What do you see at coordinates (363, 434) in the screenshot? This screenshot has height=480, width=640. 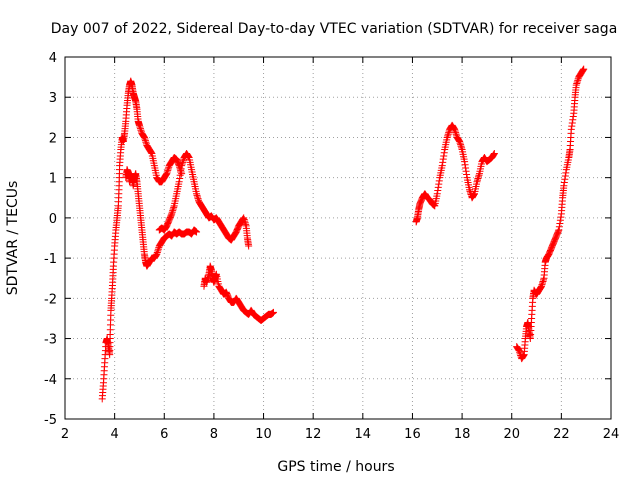 I see `x-tick-label: 14` at bounding box center [363, 434].